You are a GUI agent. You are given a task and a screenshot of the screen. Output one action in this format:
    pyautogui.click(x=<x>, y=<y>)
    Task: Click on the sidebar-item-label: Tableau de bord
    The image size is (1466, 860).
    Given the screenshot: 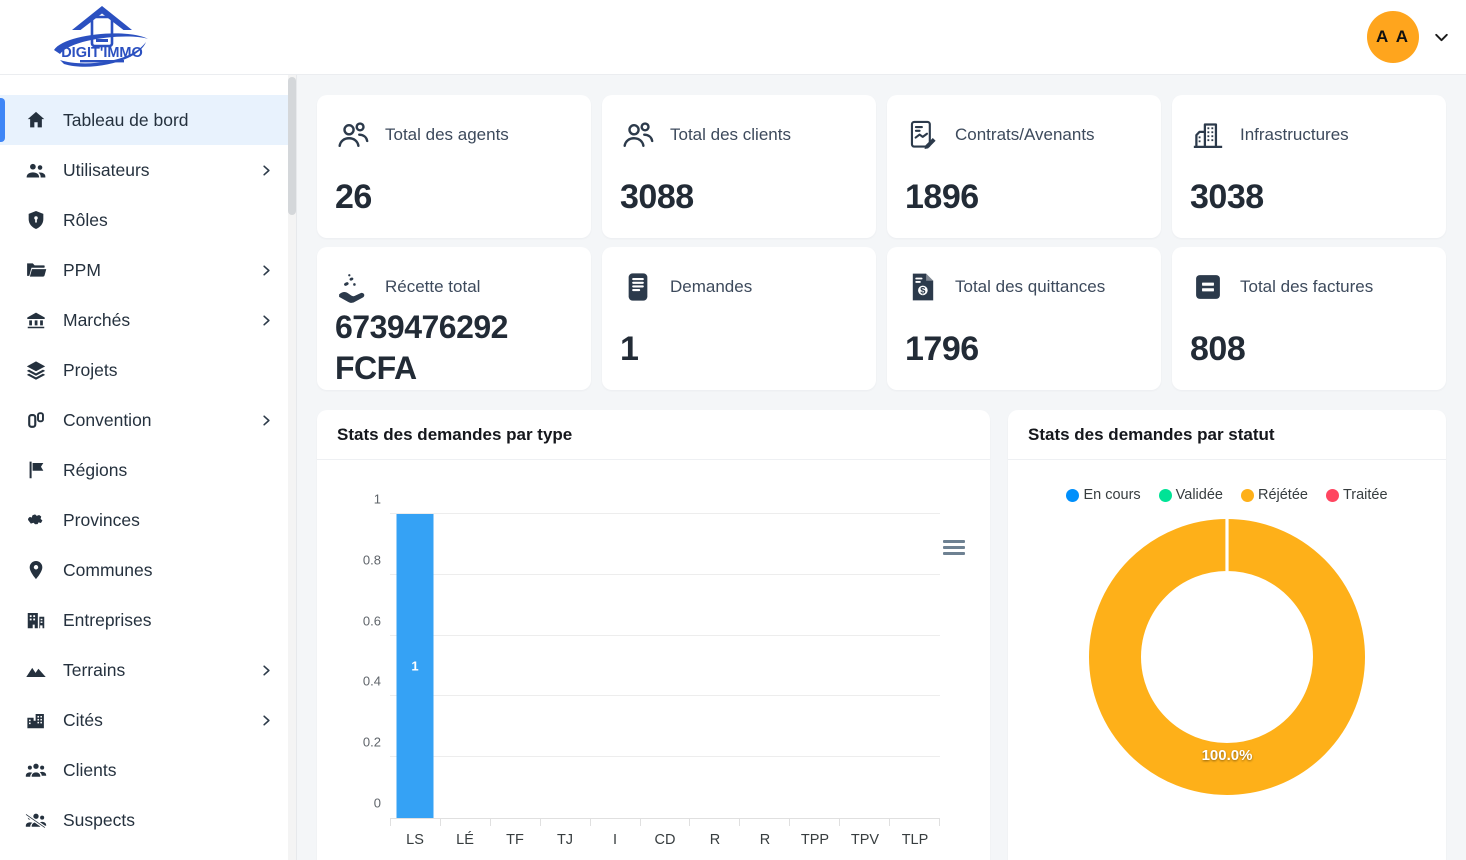 What is the action you would take?
    pyautogui.click(x=126, y=119)
    